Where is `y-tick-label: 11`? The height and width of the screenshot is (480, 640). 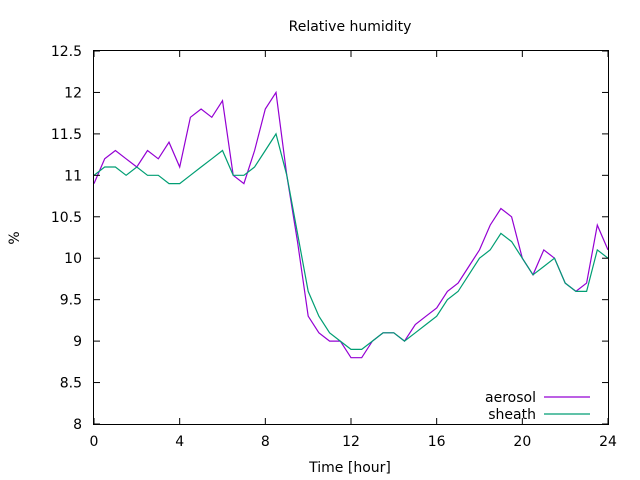
y-tick-label: 11 is located at coordinates (73, 176).